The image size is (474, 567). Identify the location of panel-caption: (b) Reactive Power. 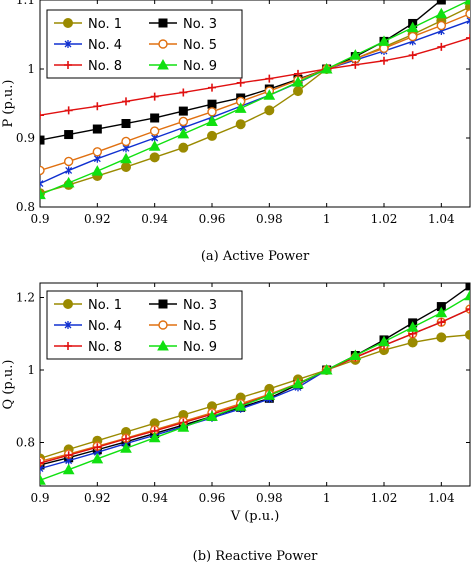
(256, 556).